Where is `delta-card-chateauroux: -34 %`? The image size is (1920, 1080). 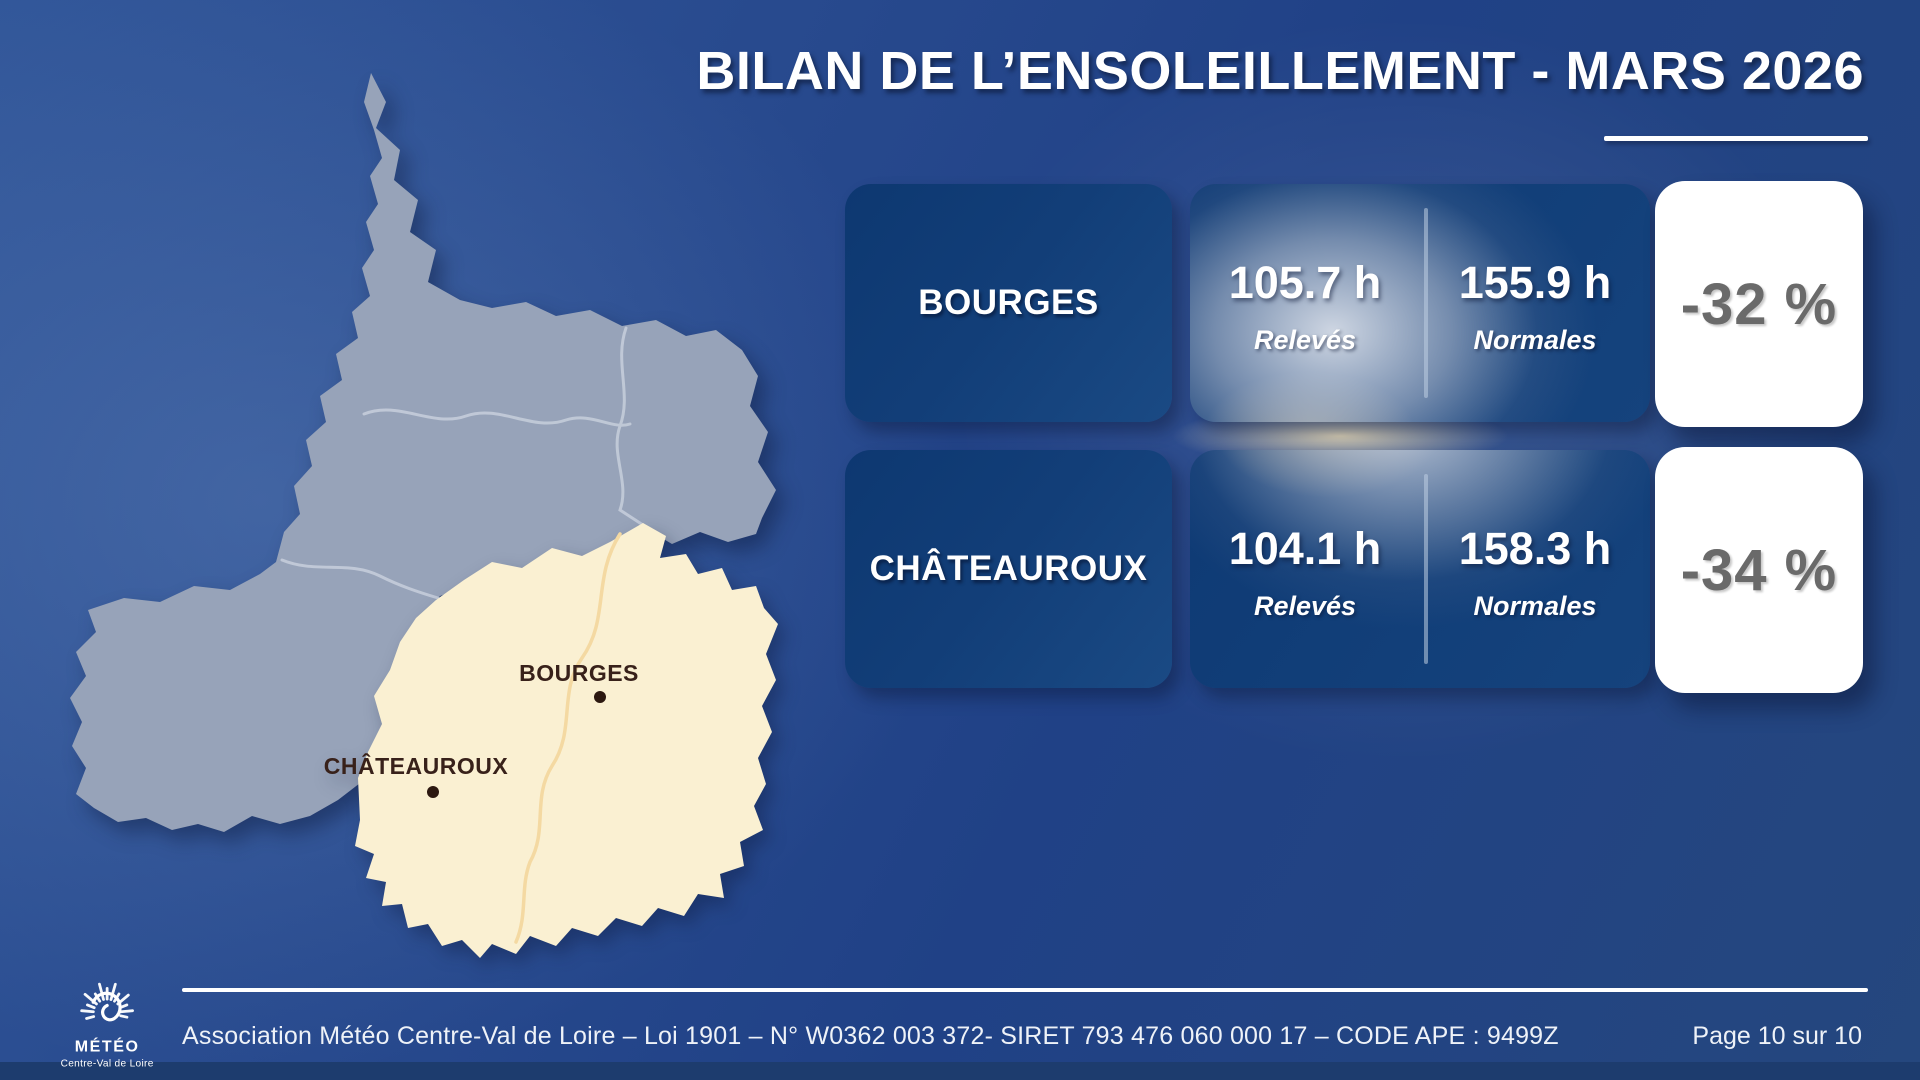
delta-card-chateauroux: -34 % is located at coordinates (1759, 570).